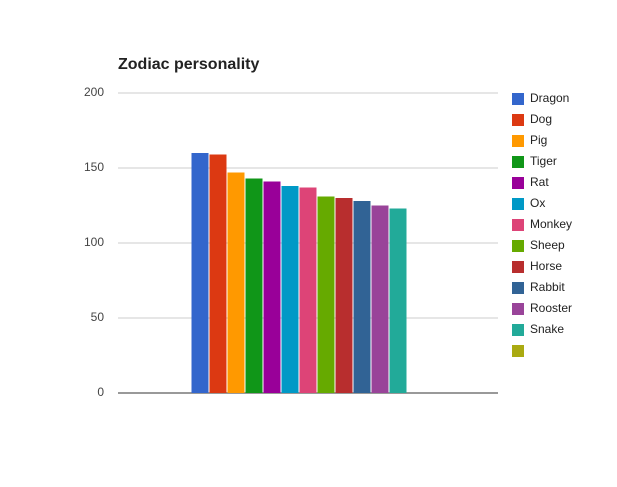 The image size is (617, 487). What do you see at coordinates (547, 329) in the screenshot?
I see `legend-label: Snake` at bounding box center [547, 329].